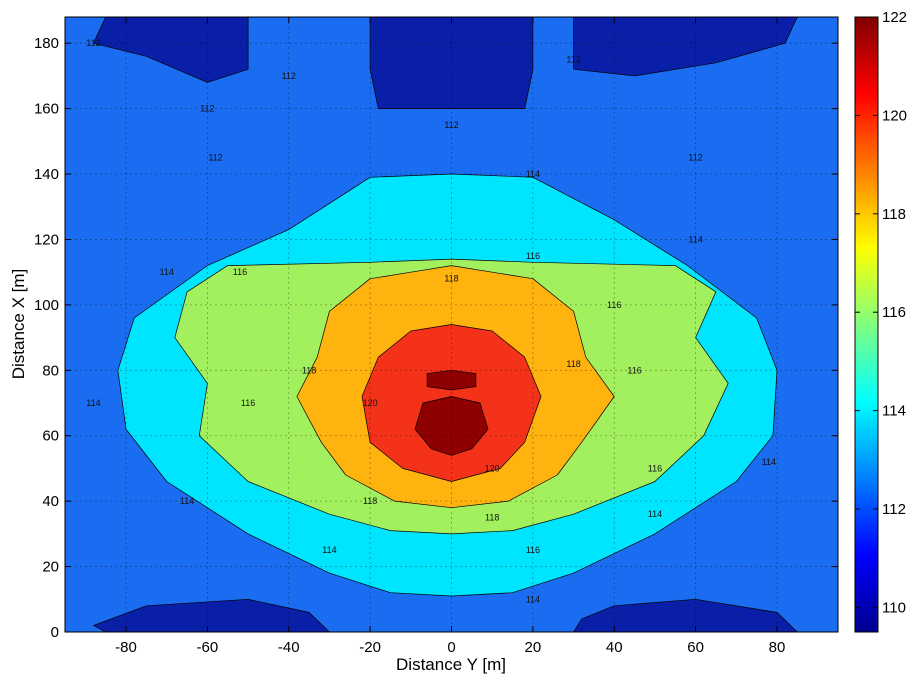 The height and width of the screenshot is (684, 913). Describe the element at coordinates (894, 214) in the screenshot. I see `colorbar-tick-label: 118` at that location.